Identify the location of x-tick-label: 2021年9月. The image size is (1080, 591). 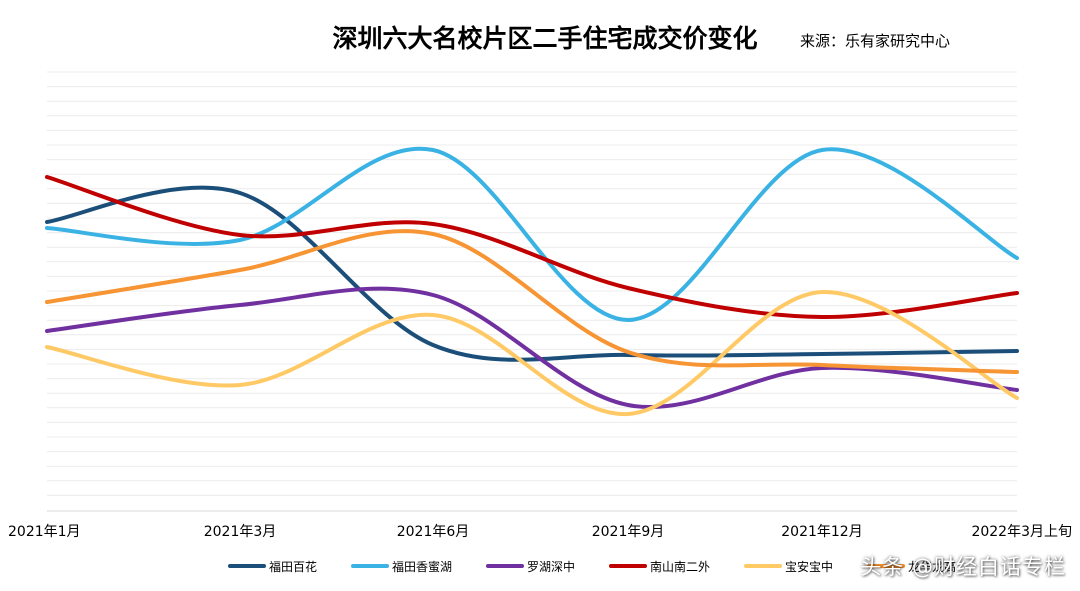
(628, 532).